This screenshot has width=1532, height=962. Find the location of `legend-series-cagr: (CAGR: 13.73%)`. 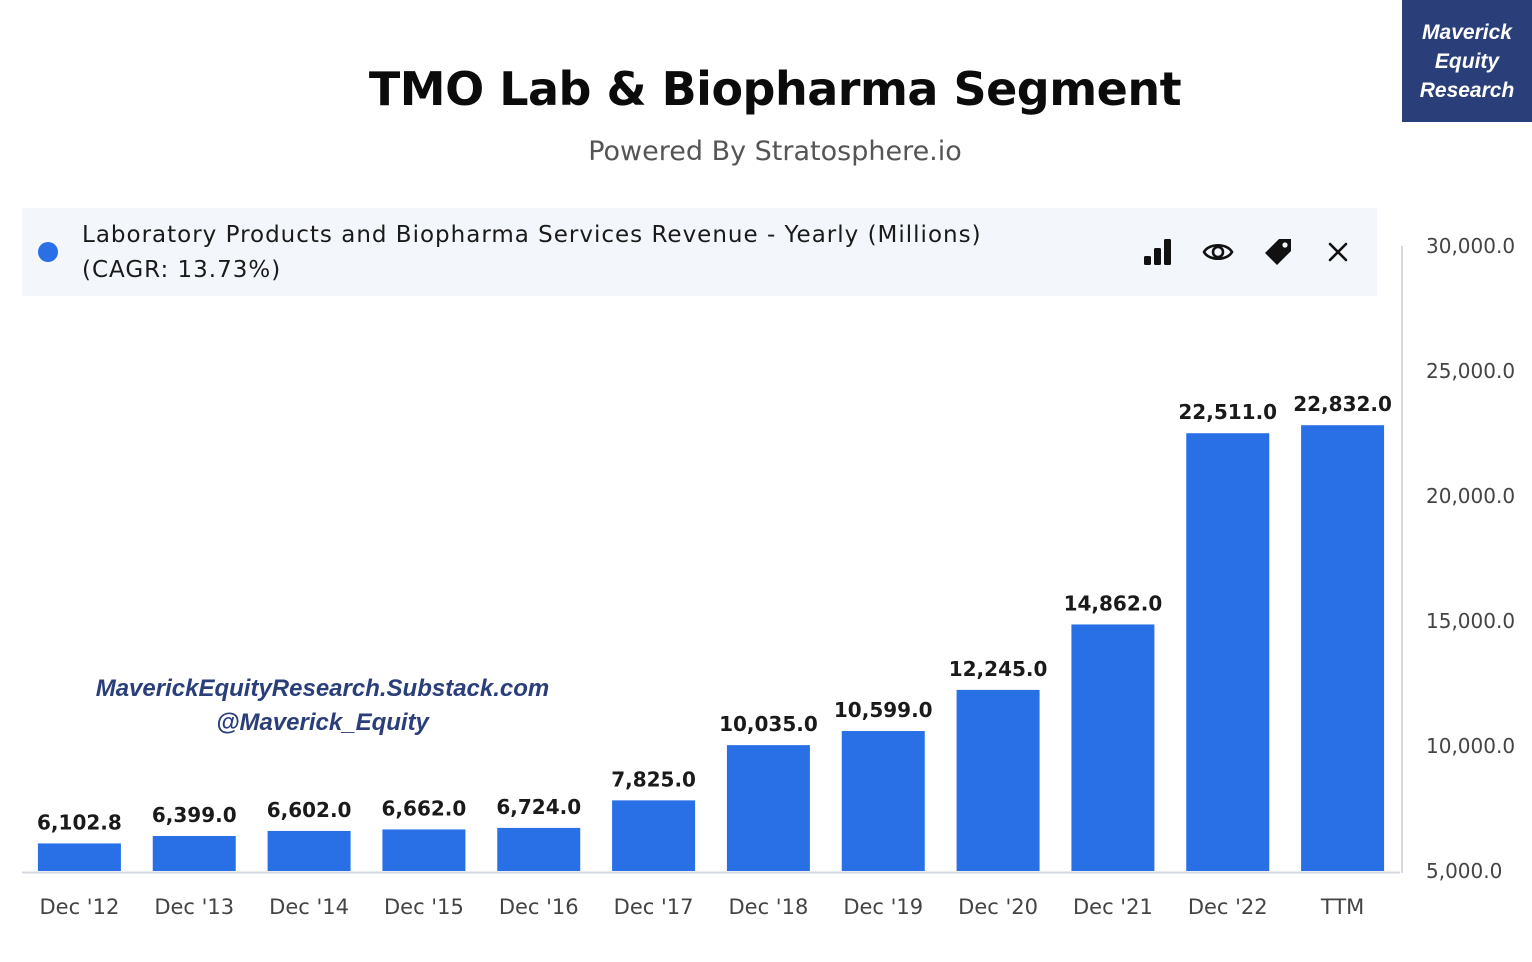

legend-series-cagr: (CAGR: 13.73%) is located at coordinates (182, 270).